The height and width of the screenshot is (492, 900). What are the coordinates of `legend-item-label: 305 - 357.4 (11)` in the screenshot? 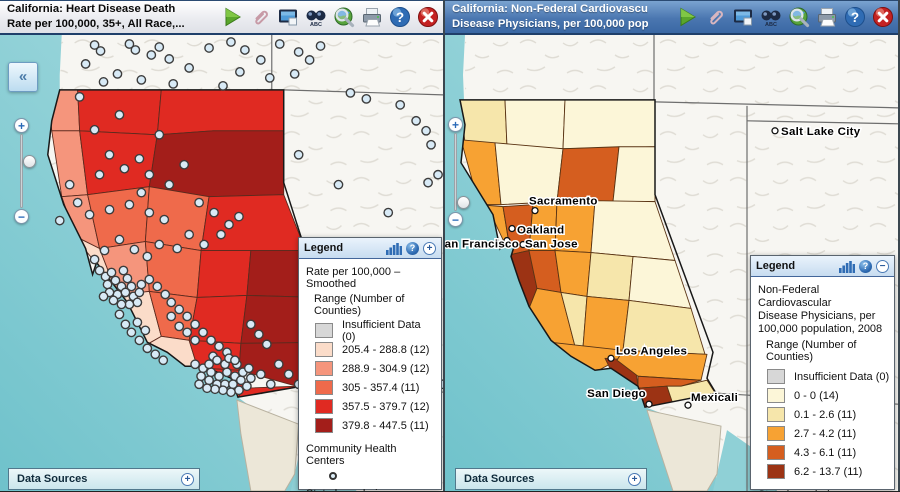 It's located at (381, 387).